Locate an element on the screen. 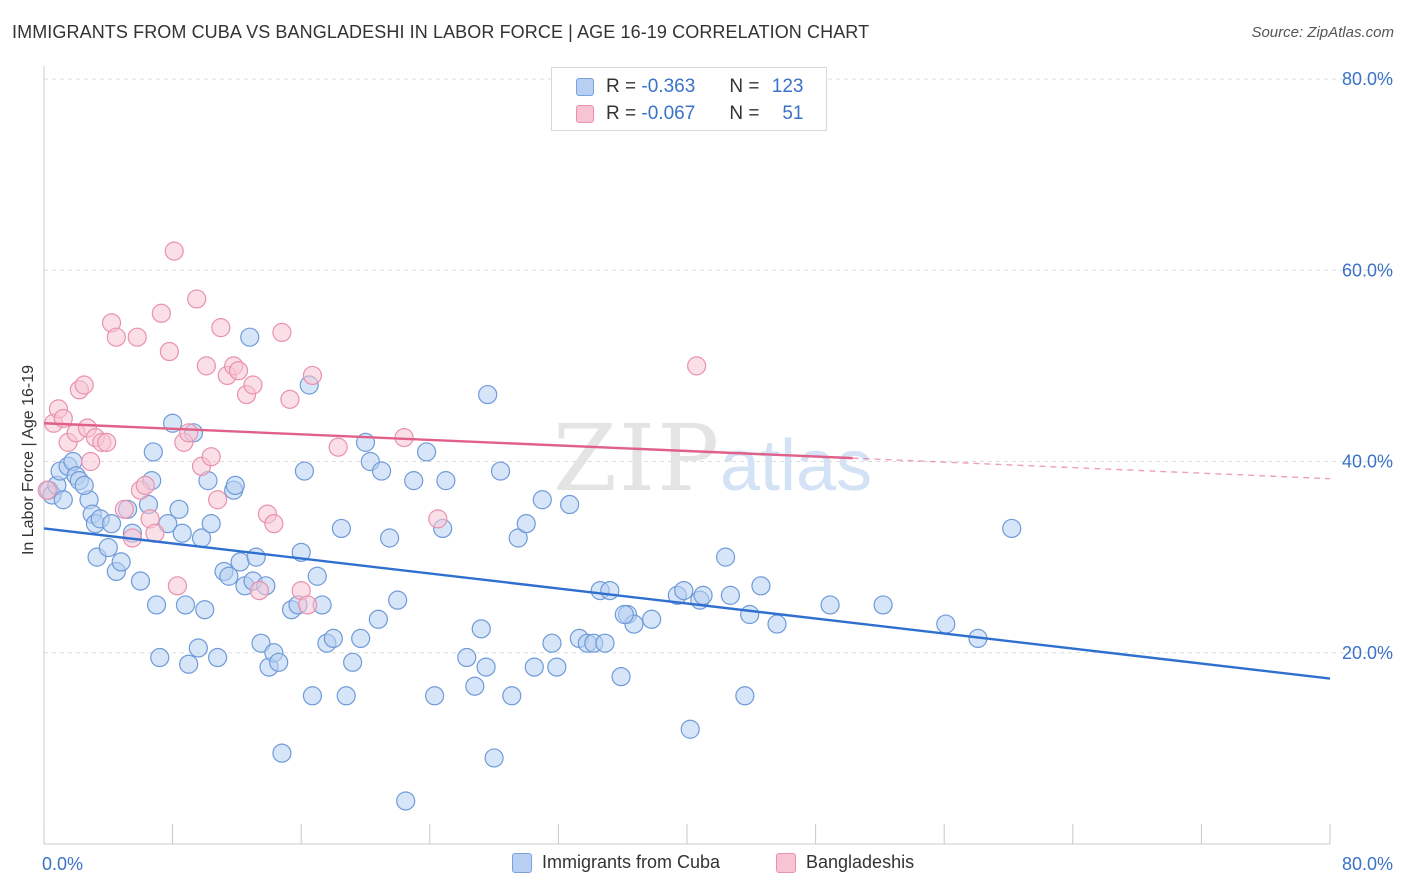 The width and height of the screenshot is (1406, 892). legend-row-bangladeshis: R = -0.067 N = 51 is located at coordinates (690, 114).